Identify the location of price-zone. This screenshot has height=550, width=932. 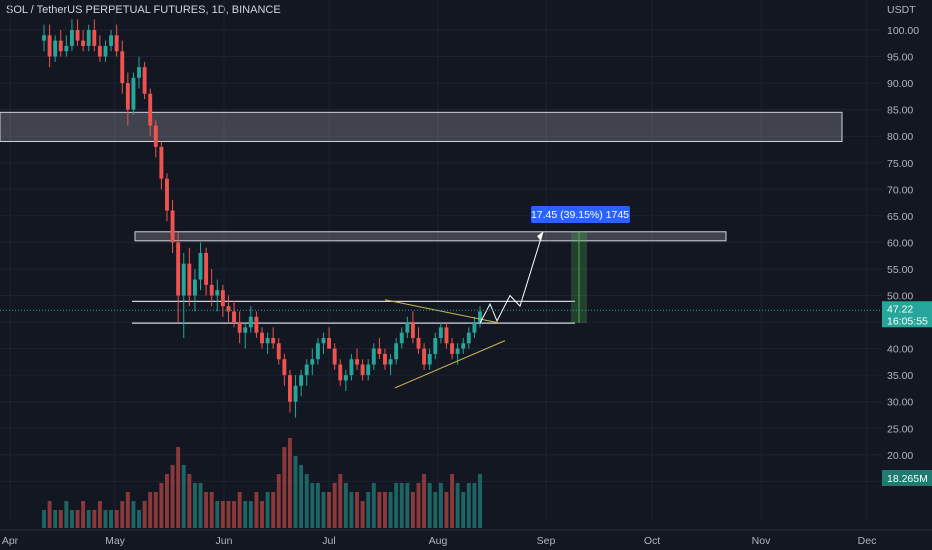
(430, 236).